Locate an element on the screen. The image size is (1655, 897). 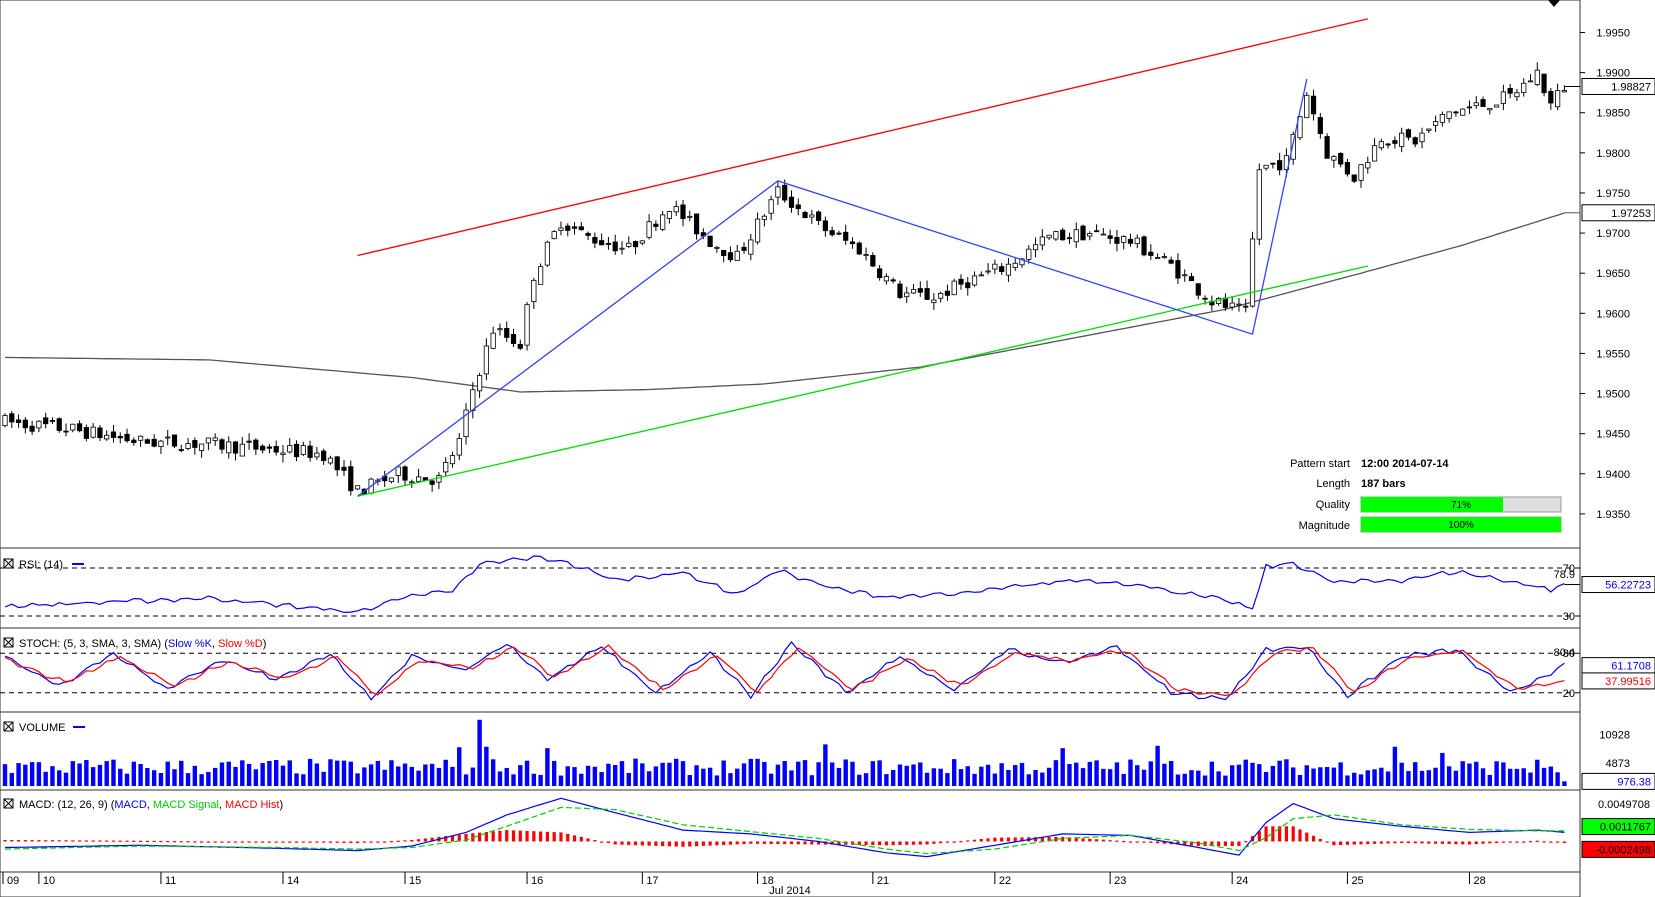
magnitude-value: 100% is located at coordinates (1461, 525).